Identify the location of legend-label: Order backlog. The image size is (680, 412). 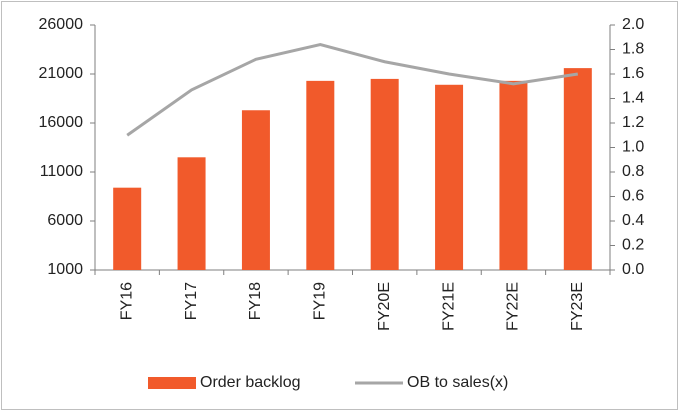
(250, 382).